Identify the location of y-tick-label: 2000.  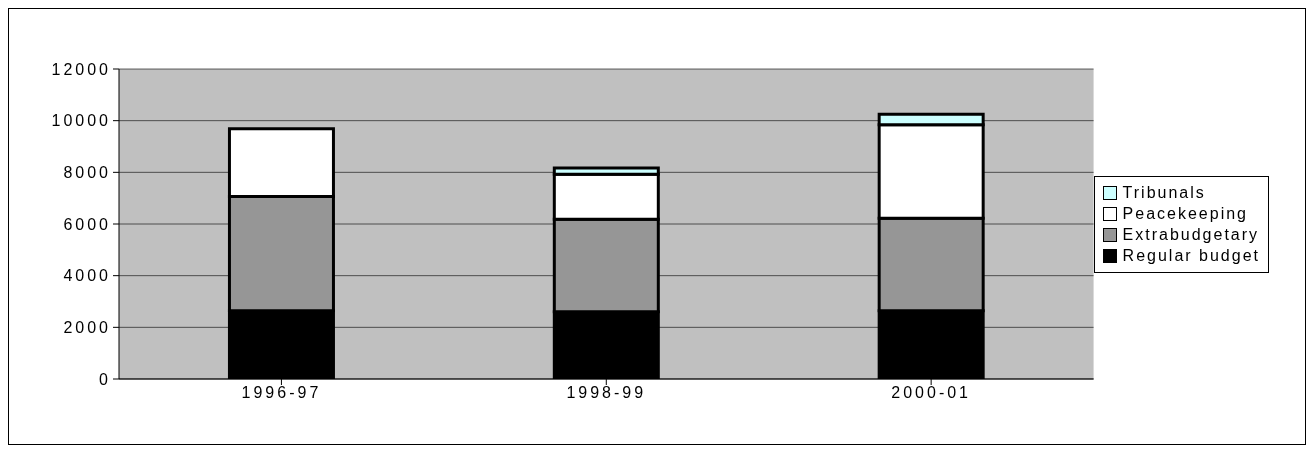
(87, 328).